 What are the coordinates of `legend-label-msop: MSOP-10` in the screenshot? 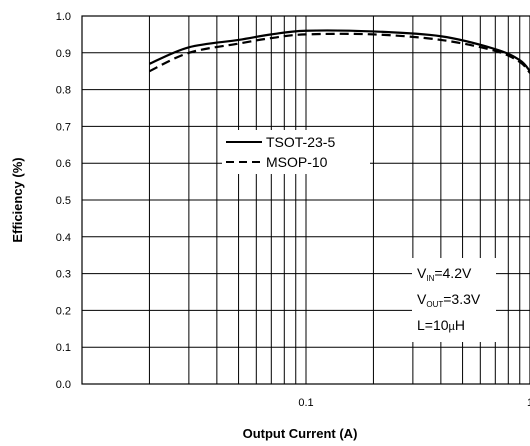 It's located at (297, 162).